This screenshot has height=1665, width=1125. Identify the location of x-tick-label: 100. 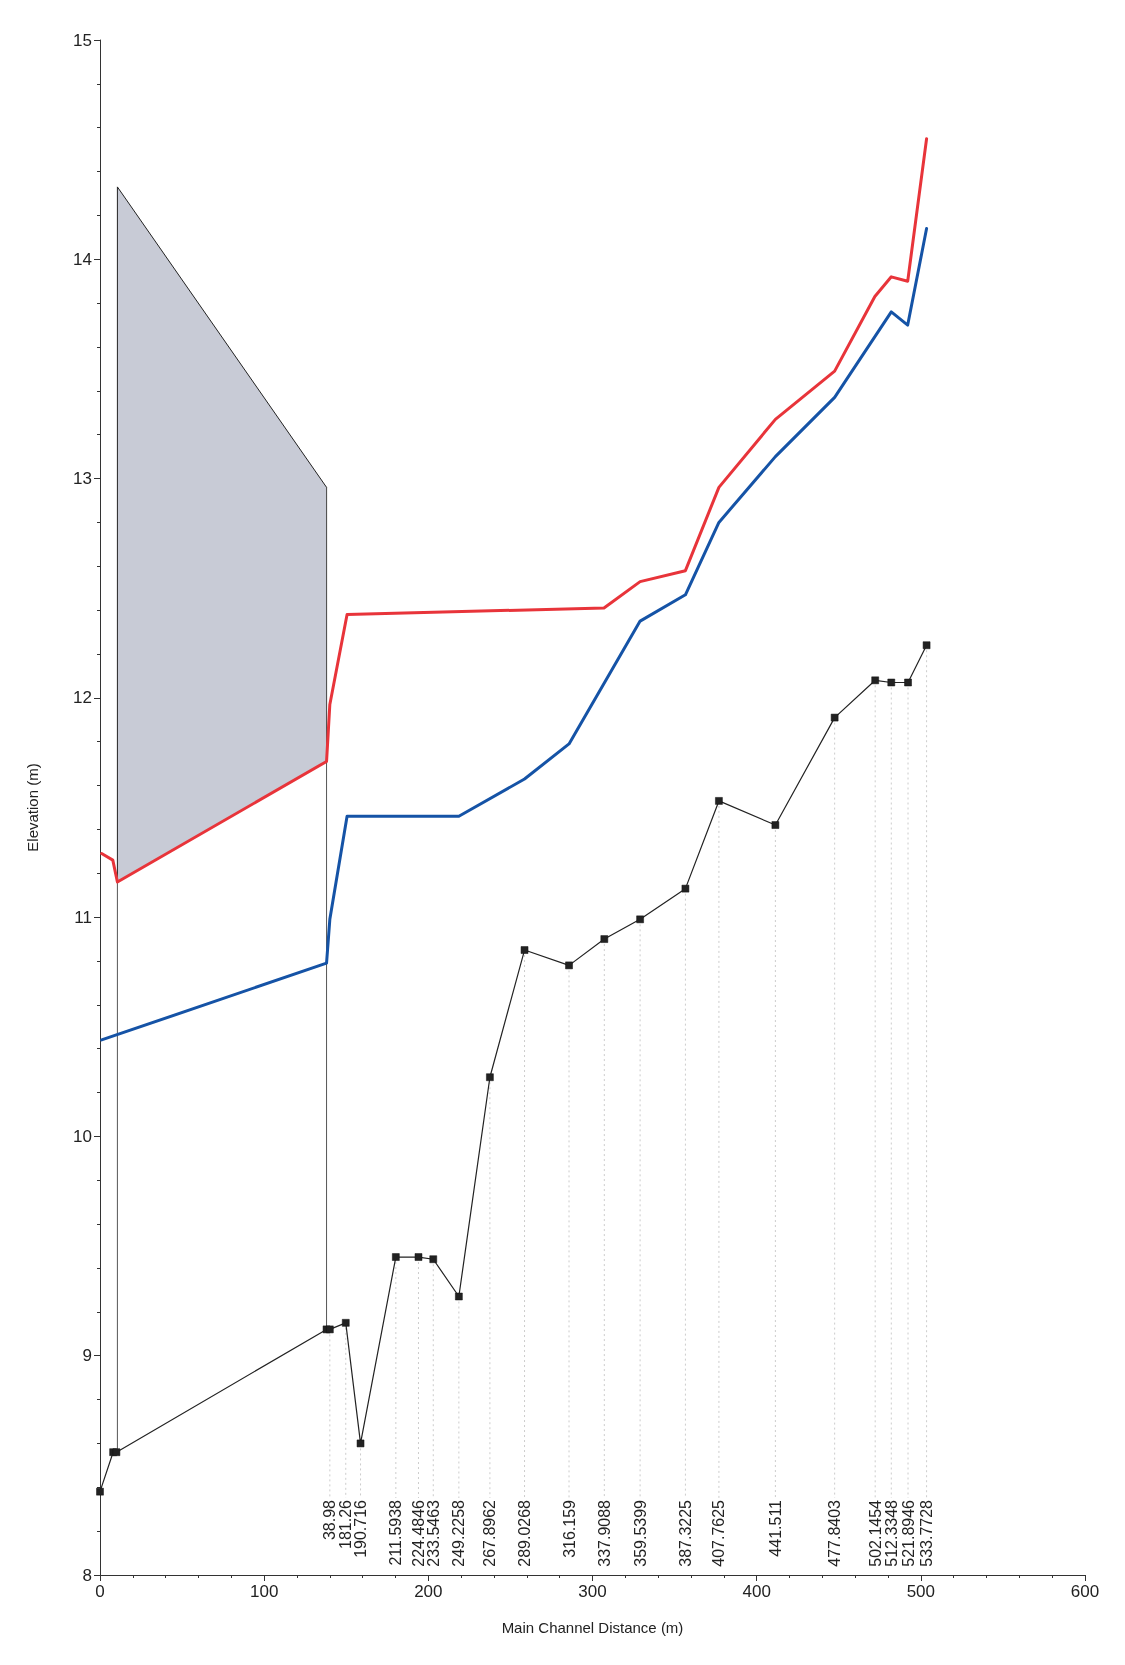
(264, 1591).